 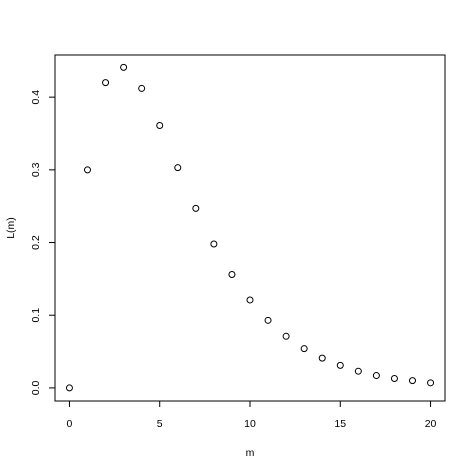 I want to click on x-tick-label: 20, so click(x=431, y=424).